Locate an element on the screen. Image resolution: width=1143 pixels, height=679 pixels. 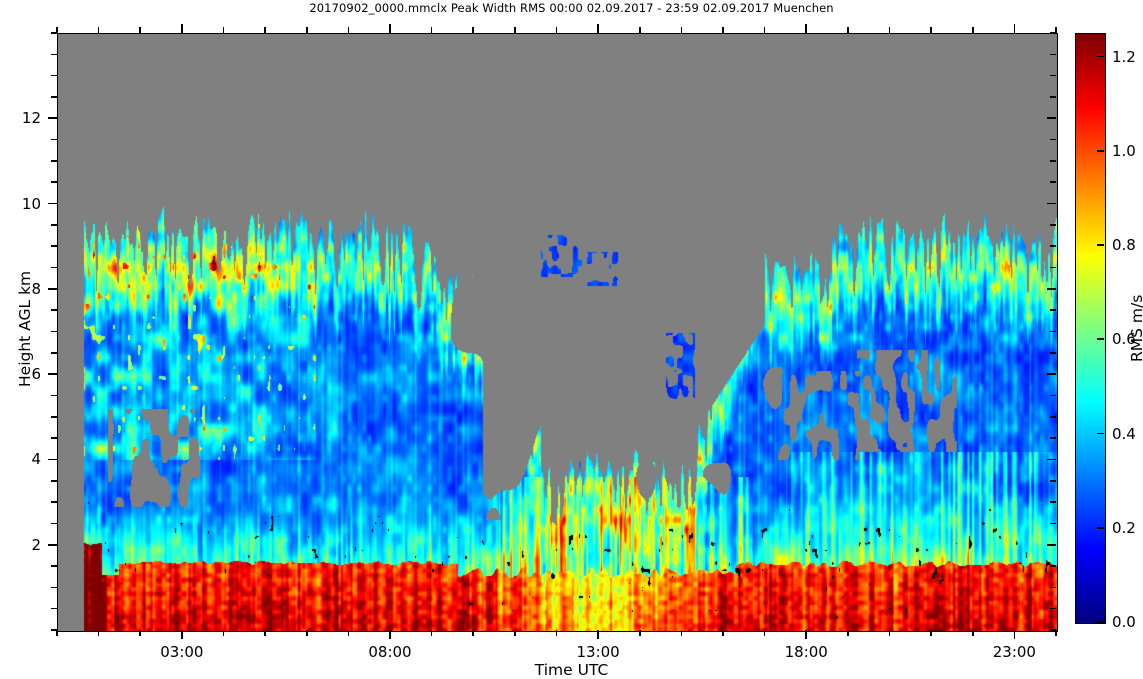
colorbar-tick-label: 0.6 is located at coordinates (1124, 339).